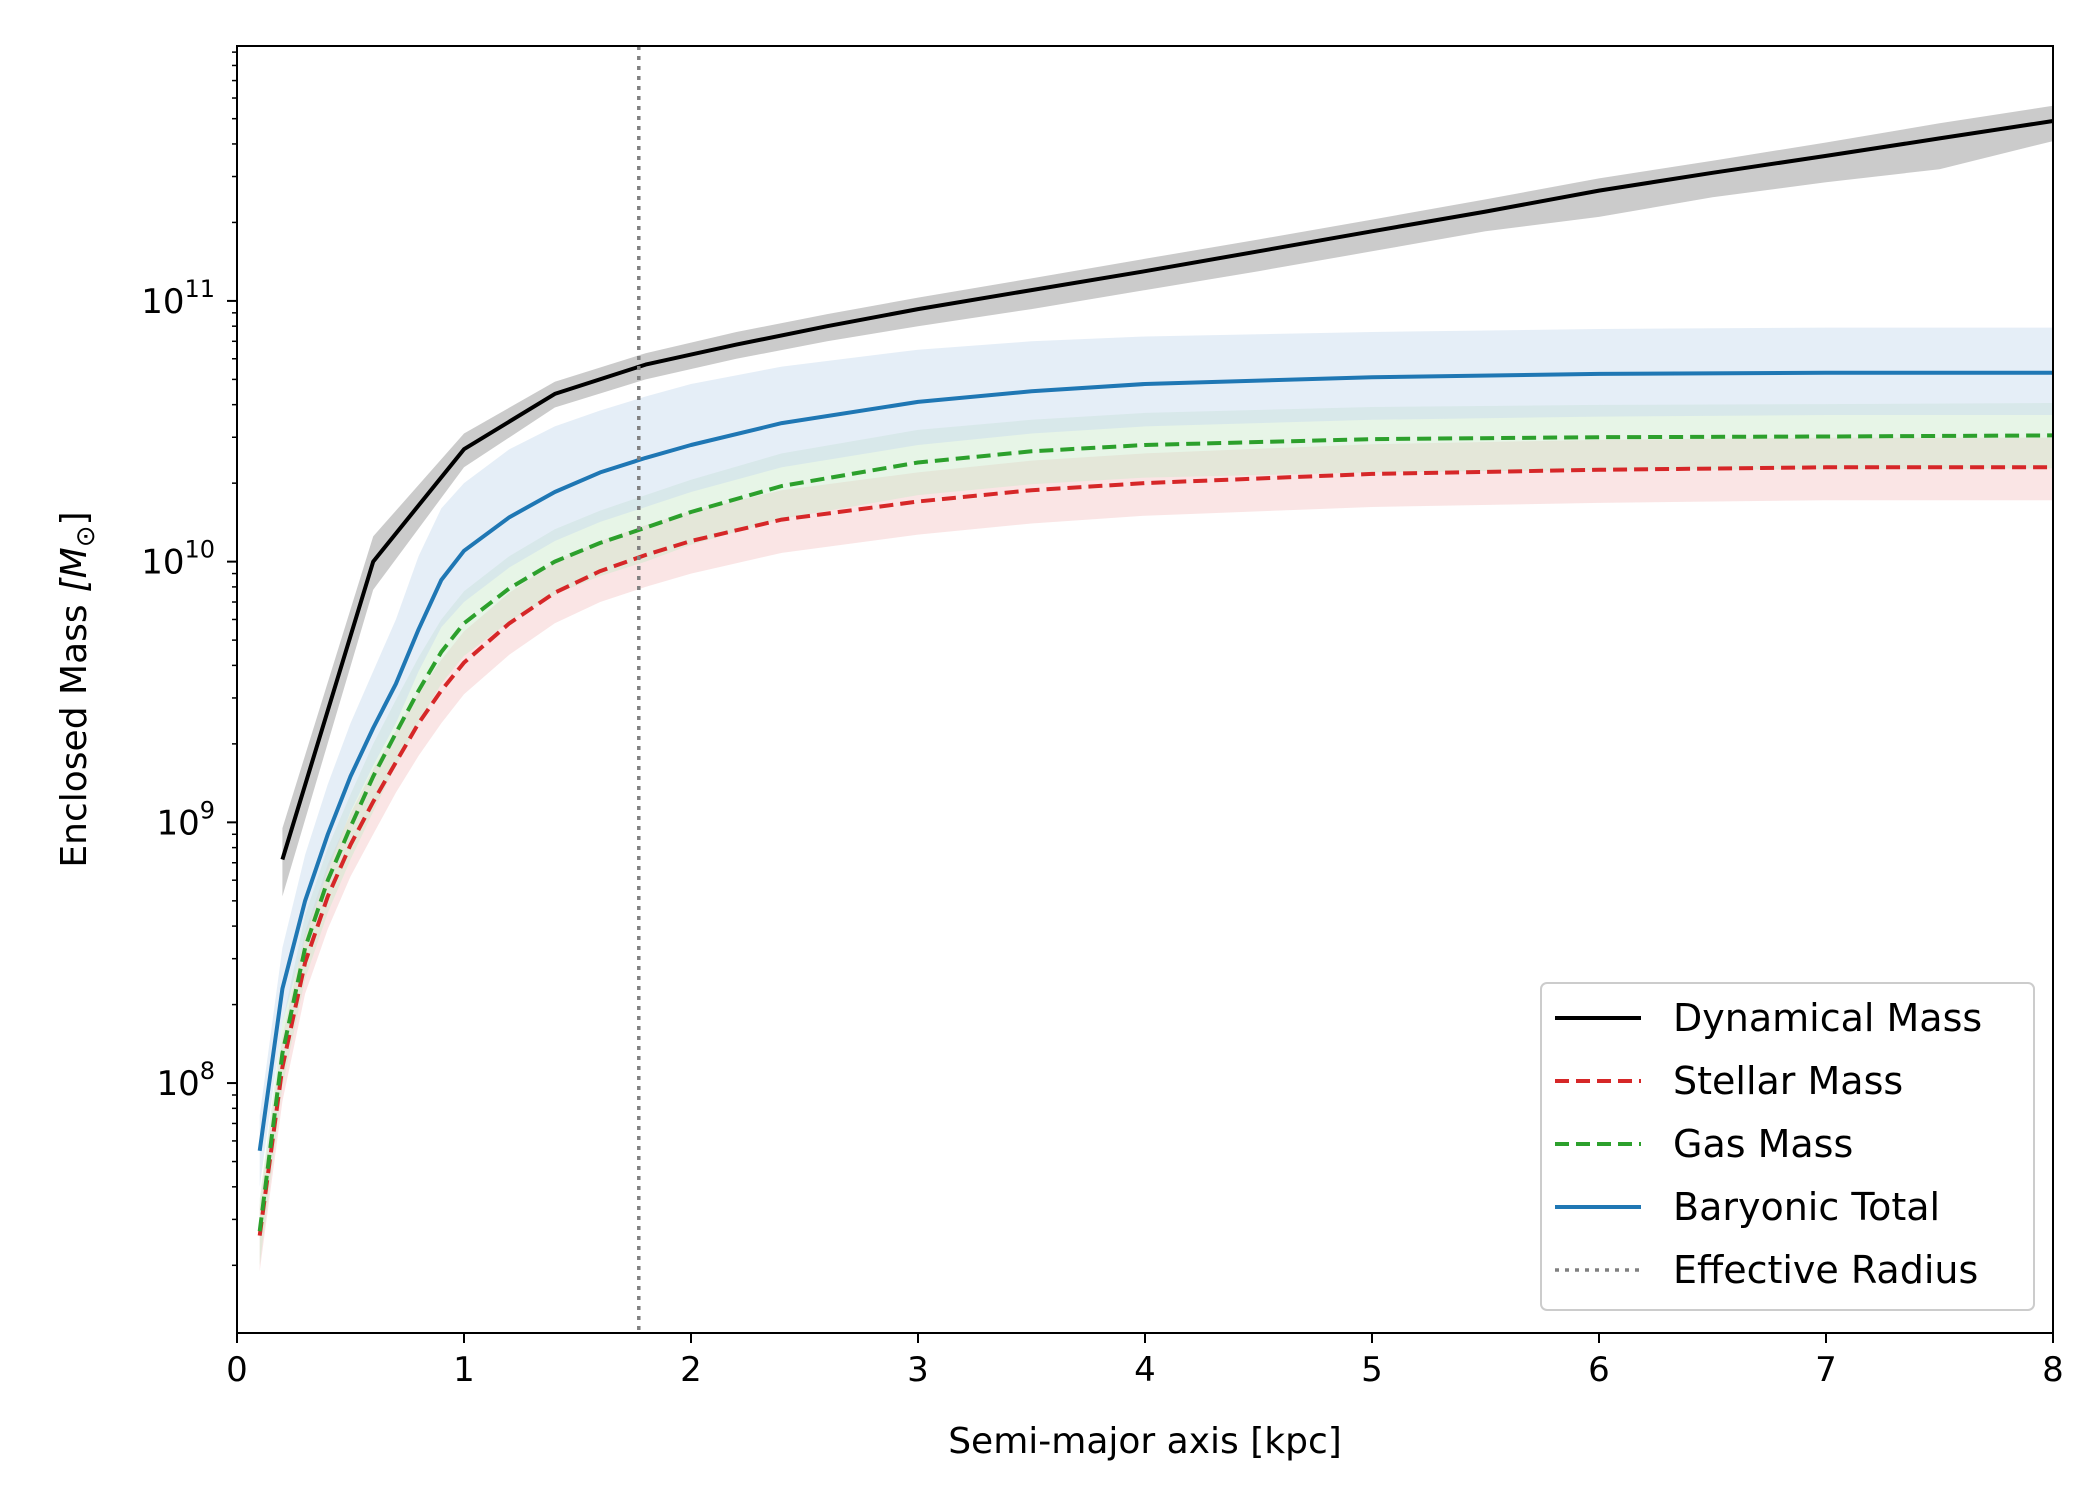  What do you see at coordinates (199, 289) in the screenshot?
I see `y-tick-exponent: 11` at bounding box center [199, 289].